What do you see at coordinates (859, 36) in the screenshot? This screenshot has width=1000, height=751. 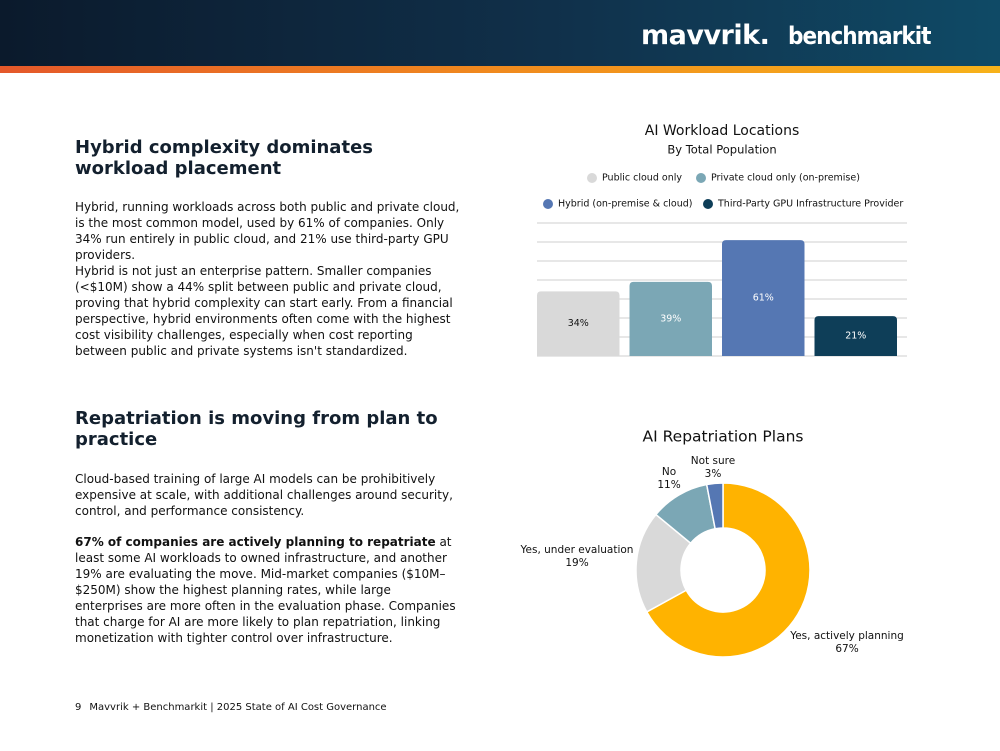 I see `logo-benchmarkit: benchmarkit` at bounding box center [859, 36].